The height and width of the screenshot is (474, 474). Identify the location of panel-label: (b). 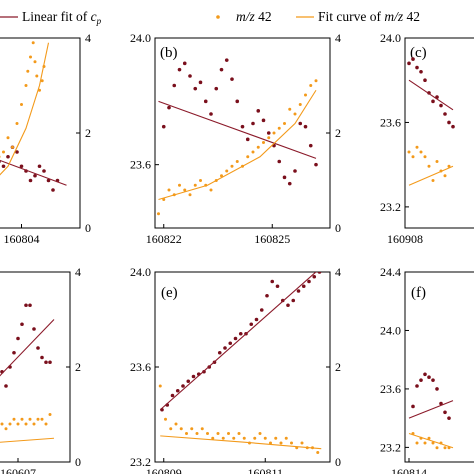
(169, 53).